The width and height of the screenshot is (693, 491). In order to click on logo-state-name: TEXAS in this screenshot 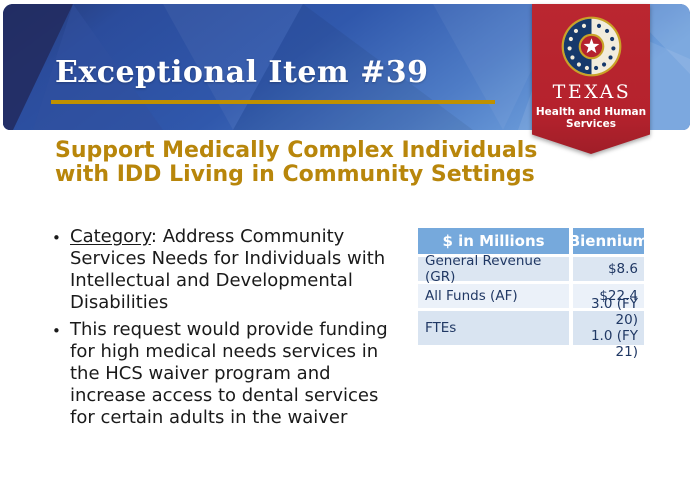, I will do `click(592, 92)`.